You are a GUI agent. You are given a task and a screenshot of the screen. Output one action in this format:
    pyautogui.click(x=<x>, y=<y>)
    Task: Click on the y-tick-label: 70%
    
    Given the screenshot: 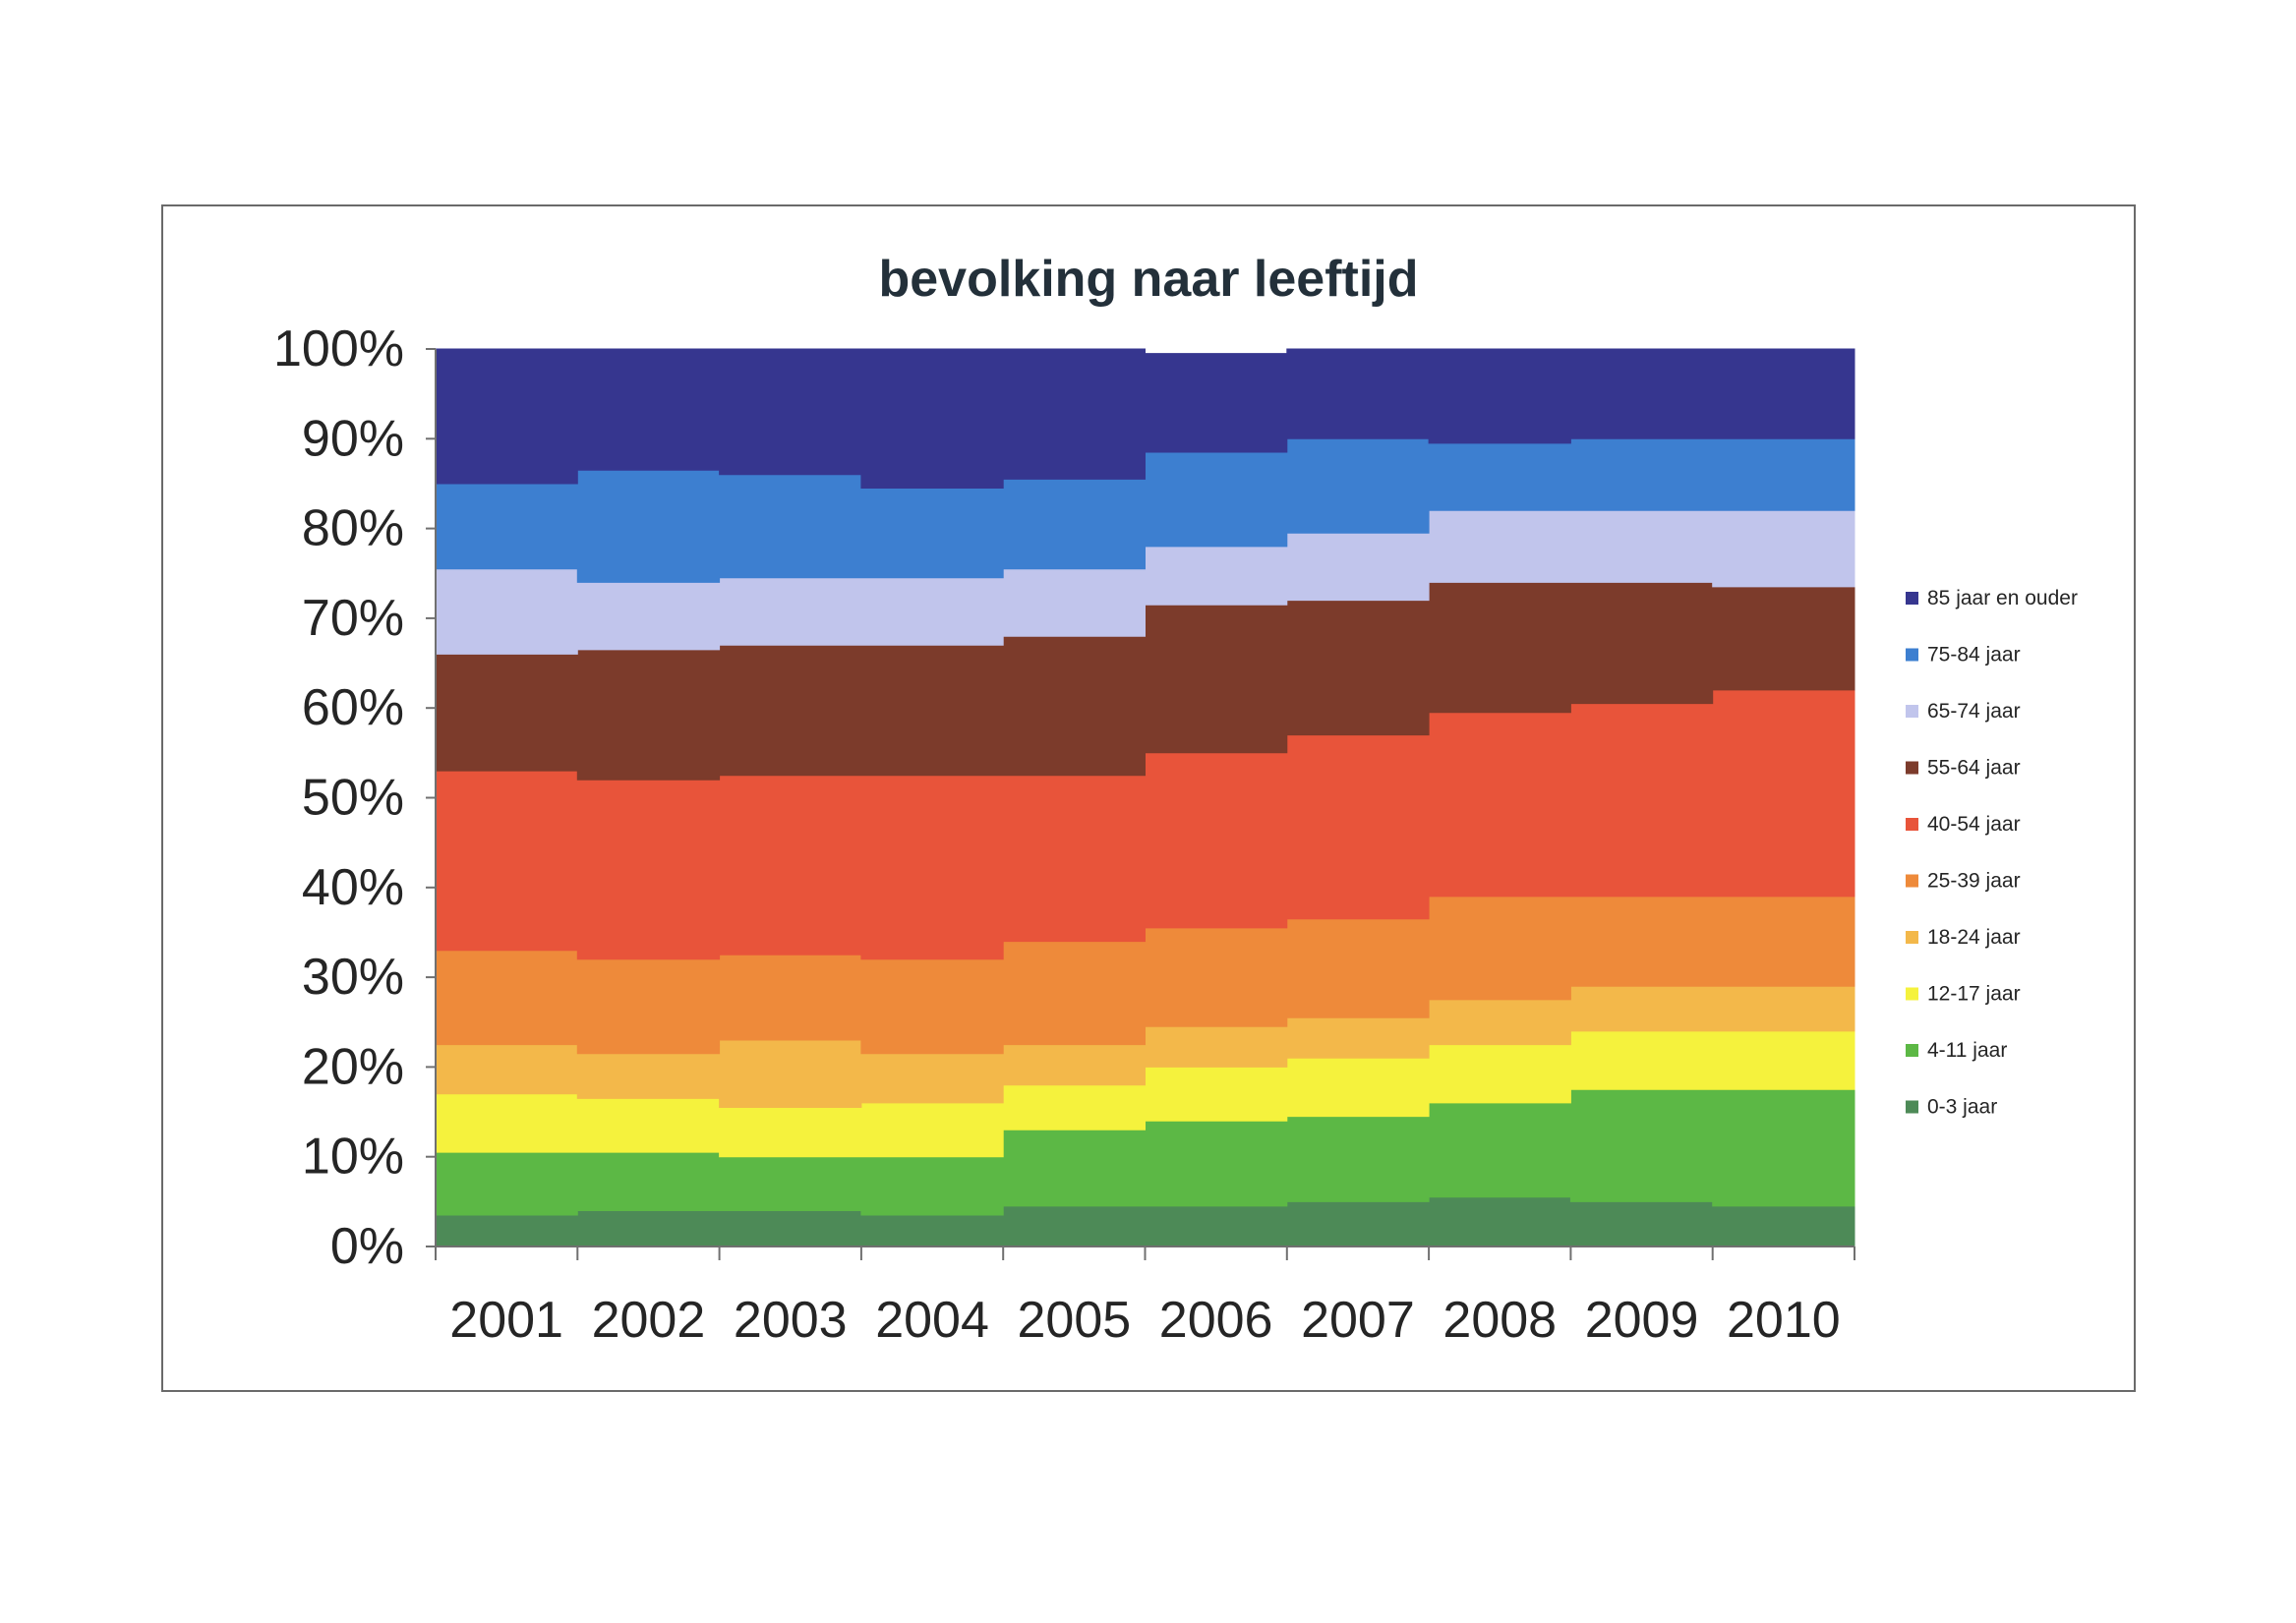 What is the action you would take?
    pyautogui.click(x=353, y=618)
    